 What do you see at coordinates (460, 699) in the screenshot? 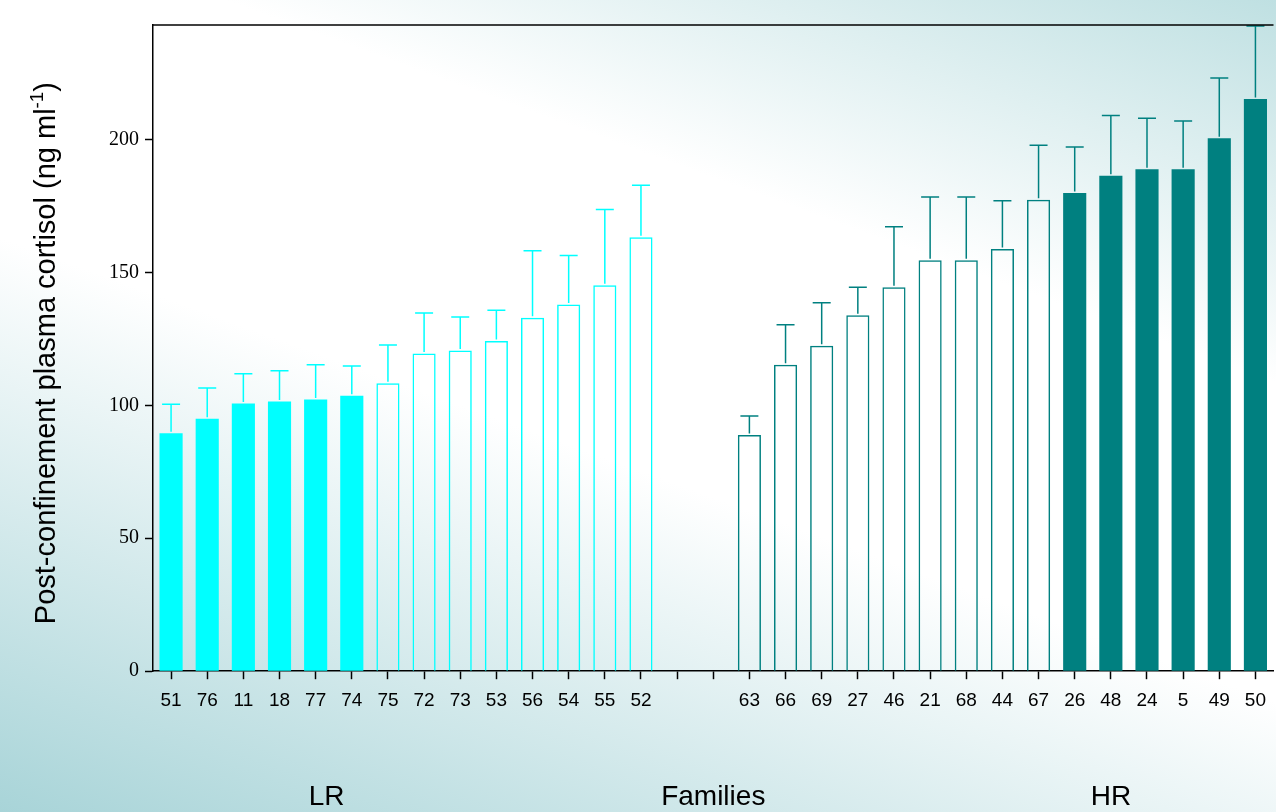
I see `x-tick-label: 73` at bounding box center [460, 699].